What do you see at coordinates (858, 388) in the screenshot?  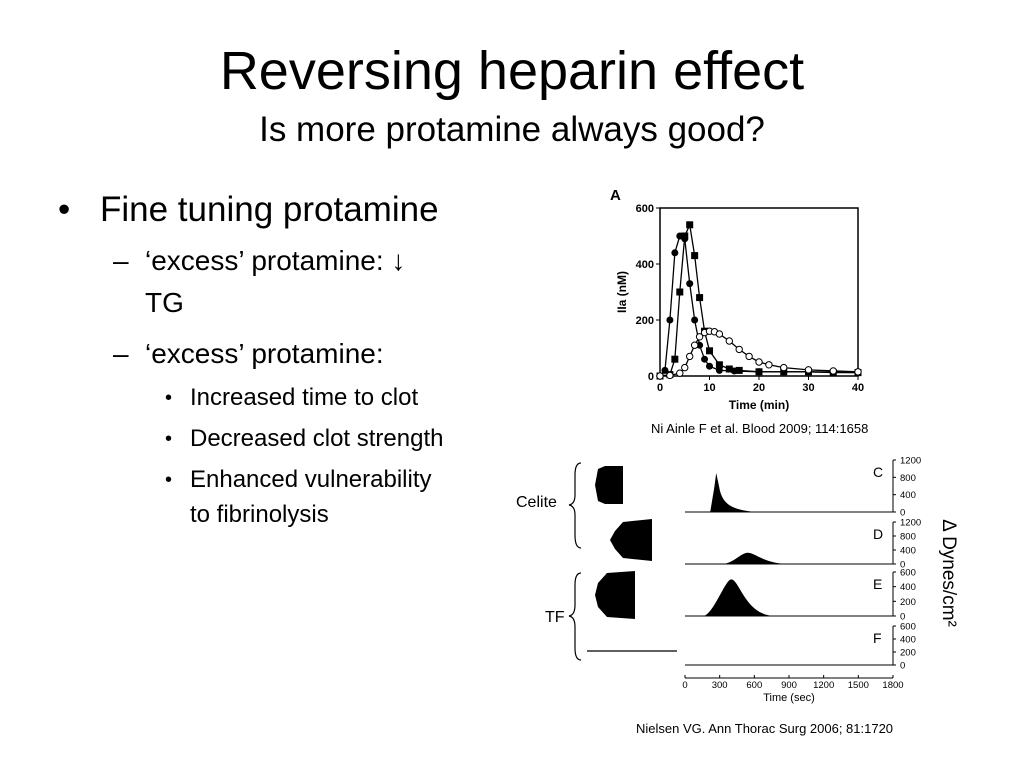 I see `x-tick-label: 40` at bounding box center [858, 388].